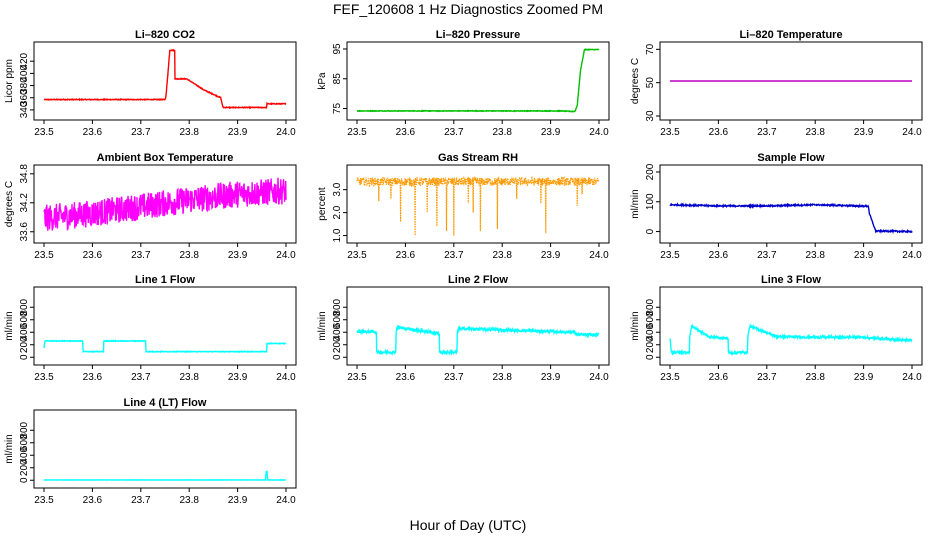  Describe the element at coordinates (337, 79) in the screenshot. I see `y-tick-label: 85` at that location.